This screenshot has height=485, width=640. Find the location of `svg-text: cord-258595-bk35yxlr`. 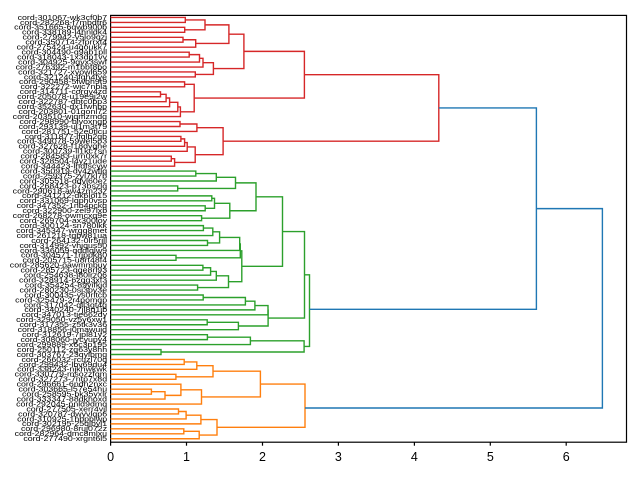

svg-text: cord-258595-bk35yxlr is located at coordinates (65, 393).